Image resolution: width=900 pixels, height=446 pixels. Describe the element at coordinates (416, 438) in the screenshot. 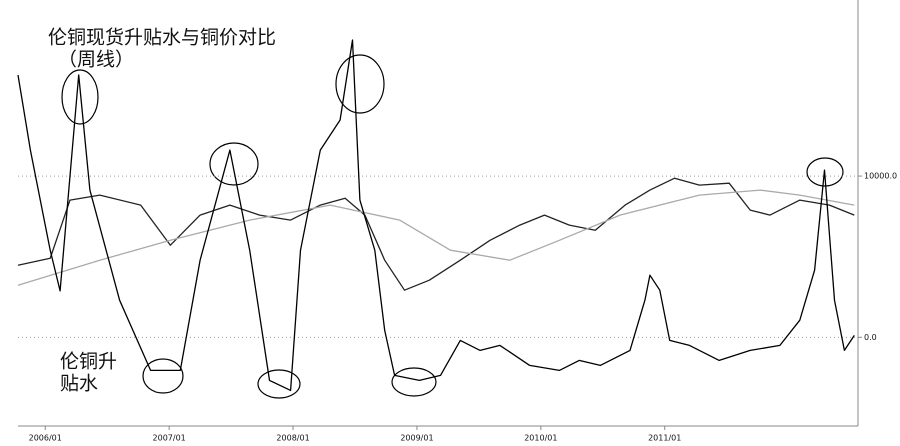

I see `x-tick-label: 2009/01` at that location.